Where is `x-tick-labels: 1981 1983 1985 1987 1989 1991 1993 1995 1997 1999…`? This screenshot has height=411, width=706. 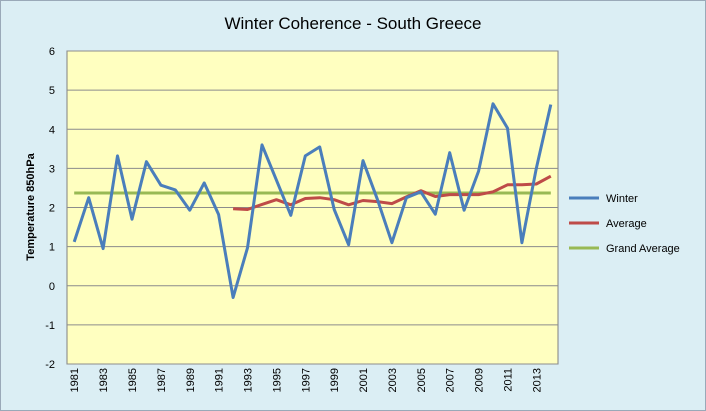 x-tick-labels: 1981 1983 1985 1987 1989 1991 1993 1995 1997 1999… is located at coordinates (306, 380).